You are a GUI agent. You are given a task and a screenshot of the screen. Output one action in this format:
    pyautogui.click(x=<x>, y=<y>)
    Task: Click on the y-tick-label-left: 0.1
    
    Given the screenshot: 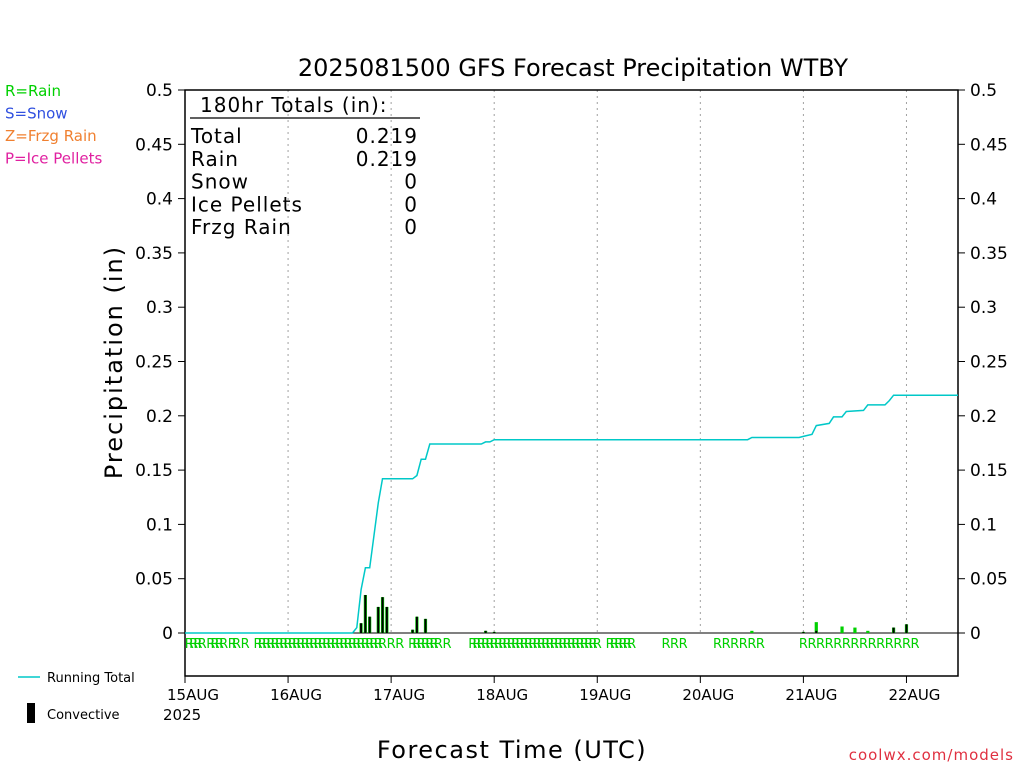 What is the action you would take?
    pyautogui.click(x=159, y=525)
    